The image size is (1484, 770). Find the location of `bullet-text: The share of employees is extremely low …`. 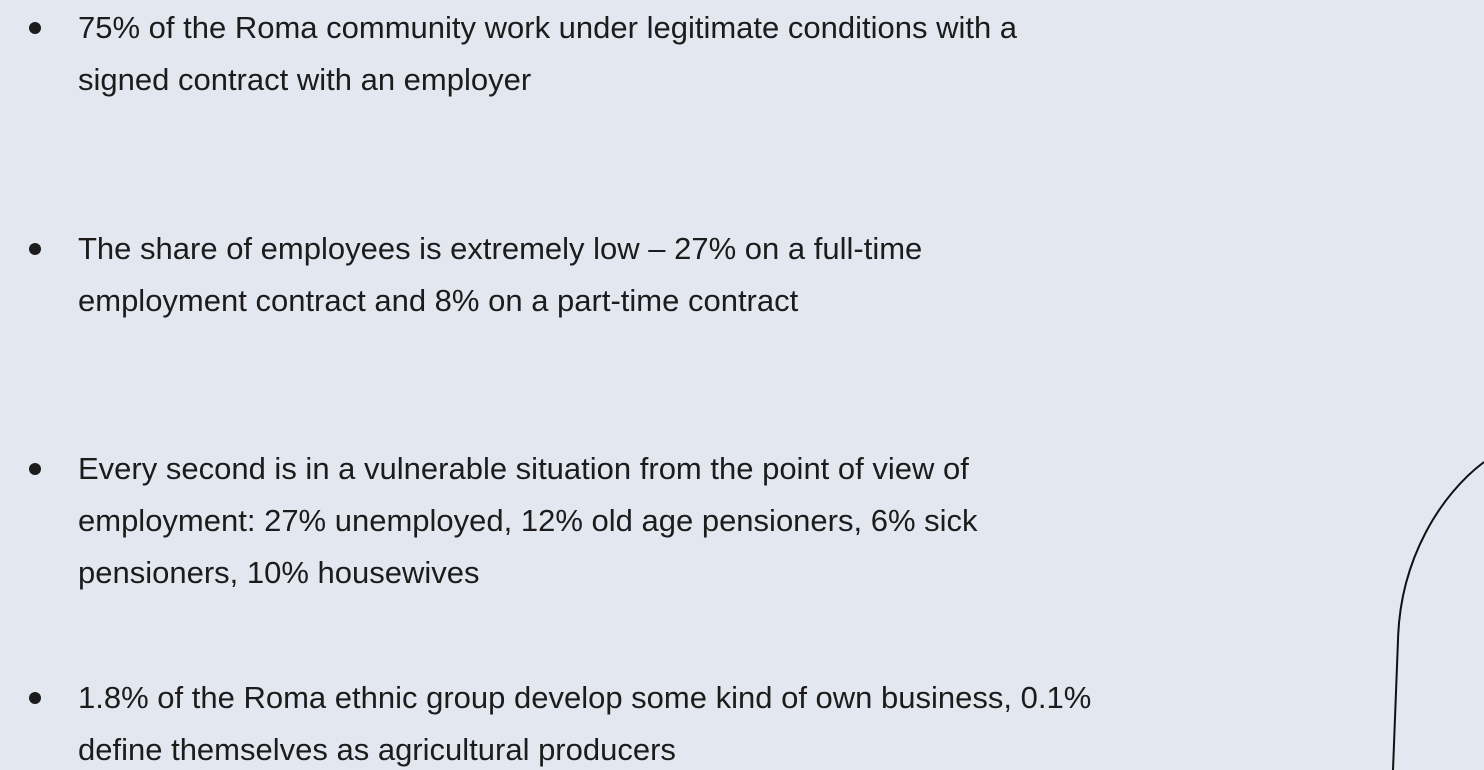

bullet-text: The share of employees is extremely low … is located at coordinates (500, 248).